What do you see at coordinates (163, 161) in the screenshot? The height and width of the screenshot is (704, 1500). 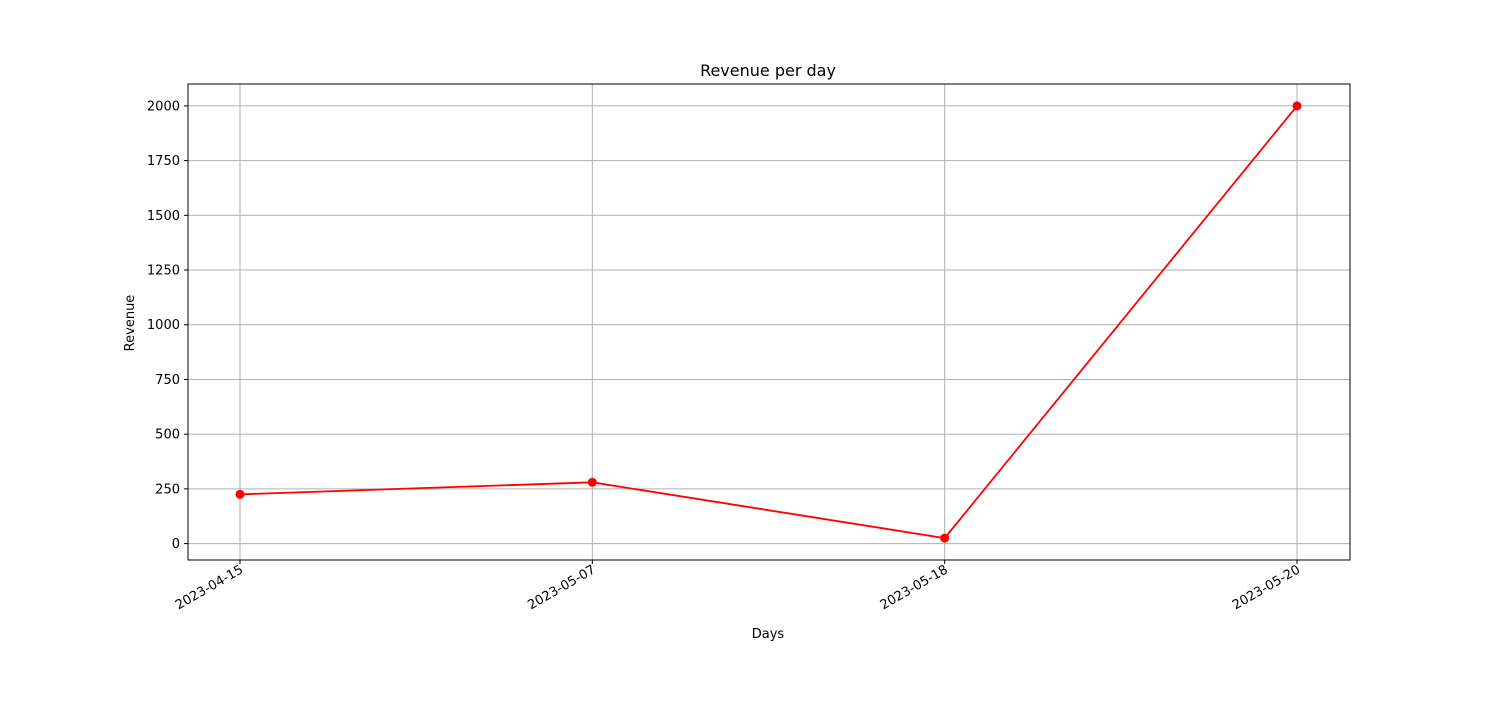 I see `y-tick-label: 1750` at bounding box center [163, 161].